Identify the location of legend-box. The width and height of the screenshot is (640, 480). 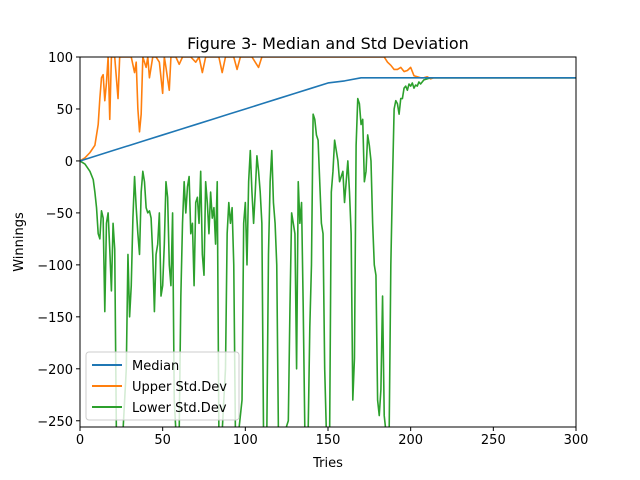
(162, 386).